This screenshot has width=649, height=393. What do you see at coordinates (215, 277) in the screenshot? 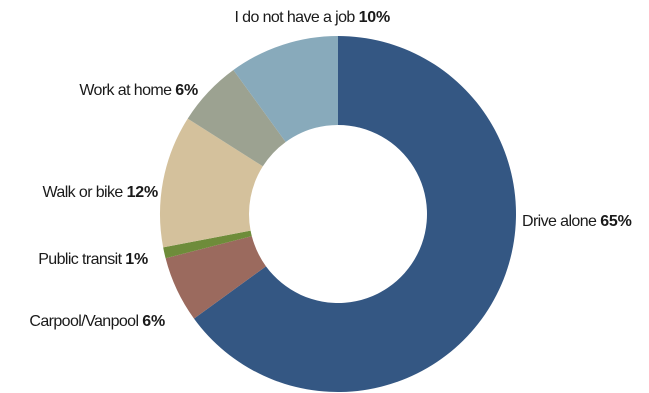
I see `slice-carpool-vanpool` at bounding box center [215, 277].